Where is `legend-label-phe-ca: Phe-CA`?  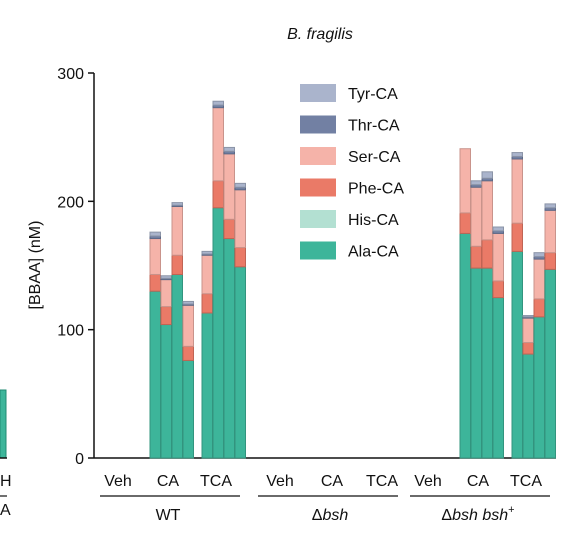 legend-label-phe-ca: Phe-CA is located at coordinates (376, 189).